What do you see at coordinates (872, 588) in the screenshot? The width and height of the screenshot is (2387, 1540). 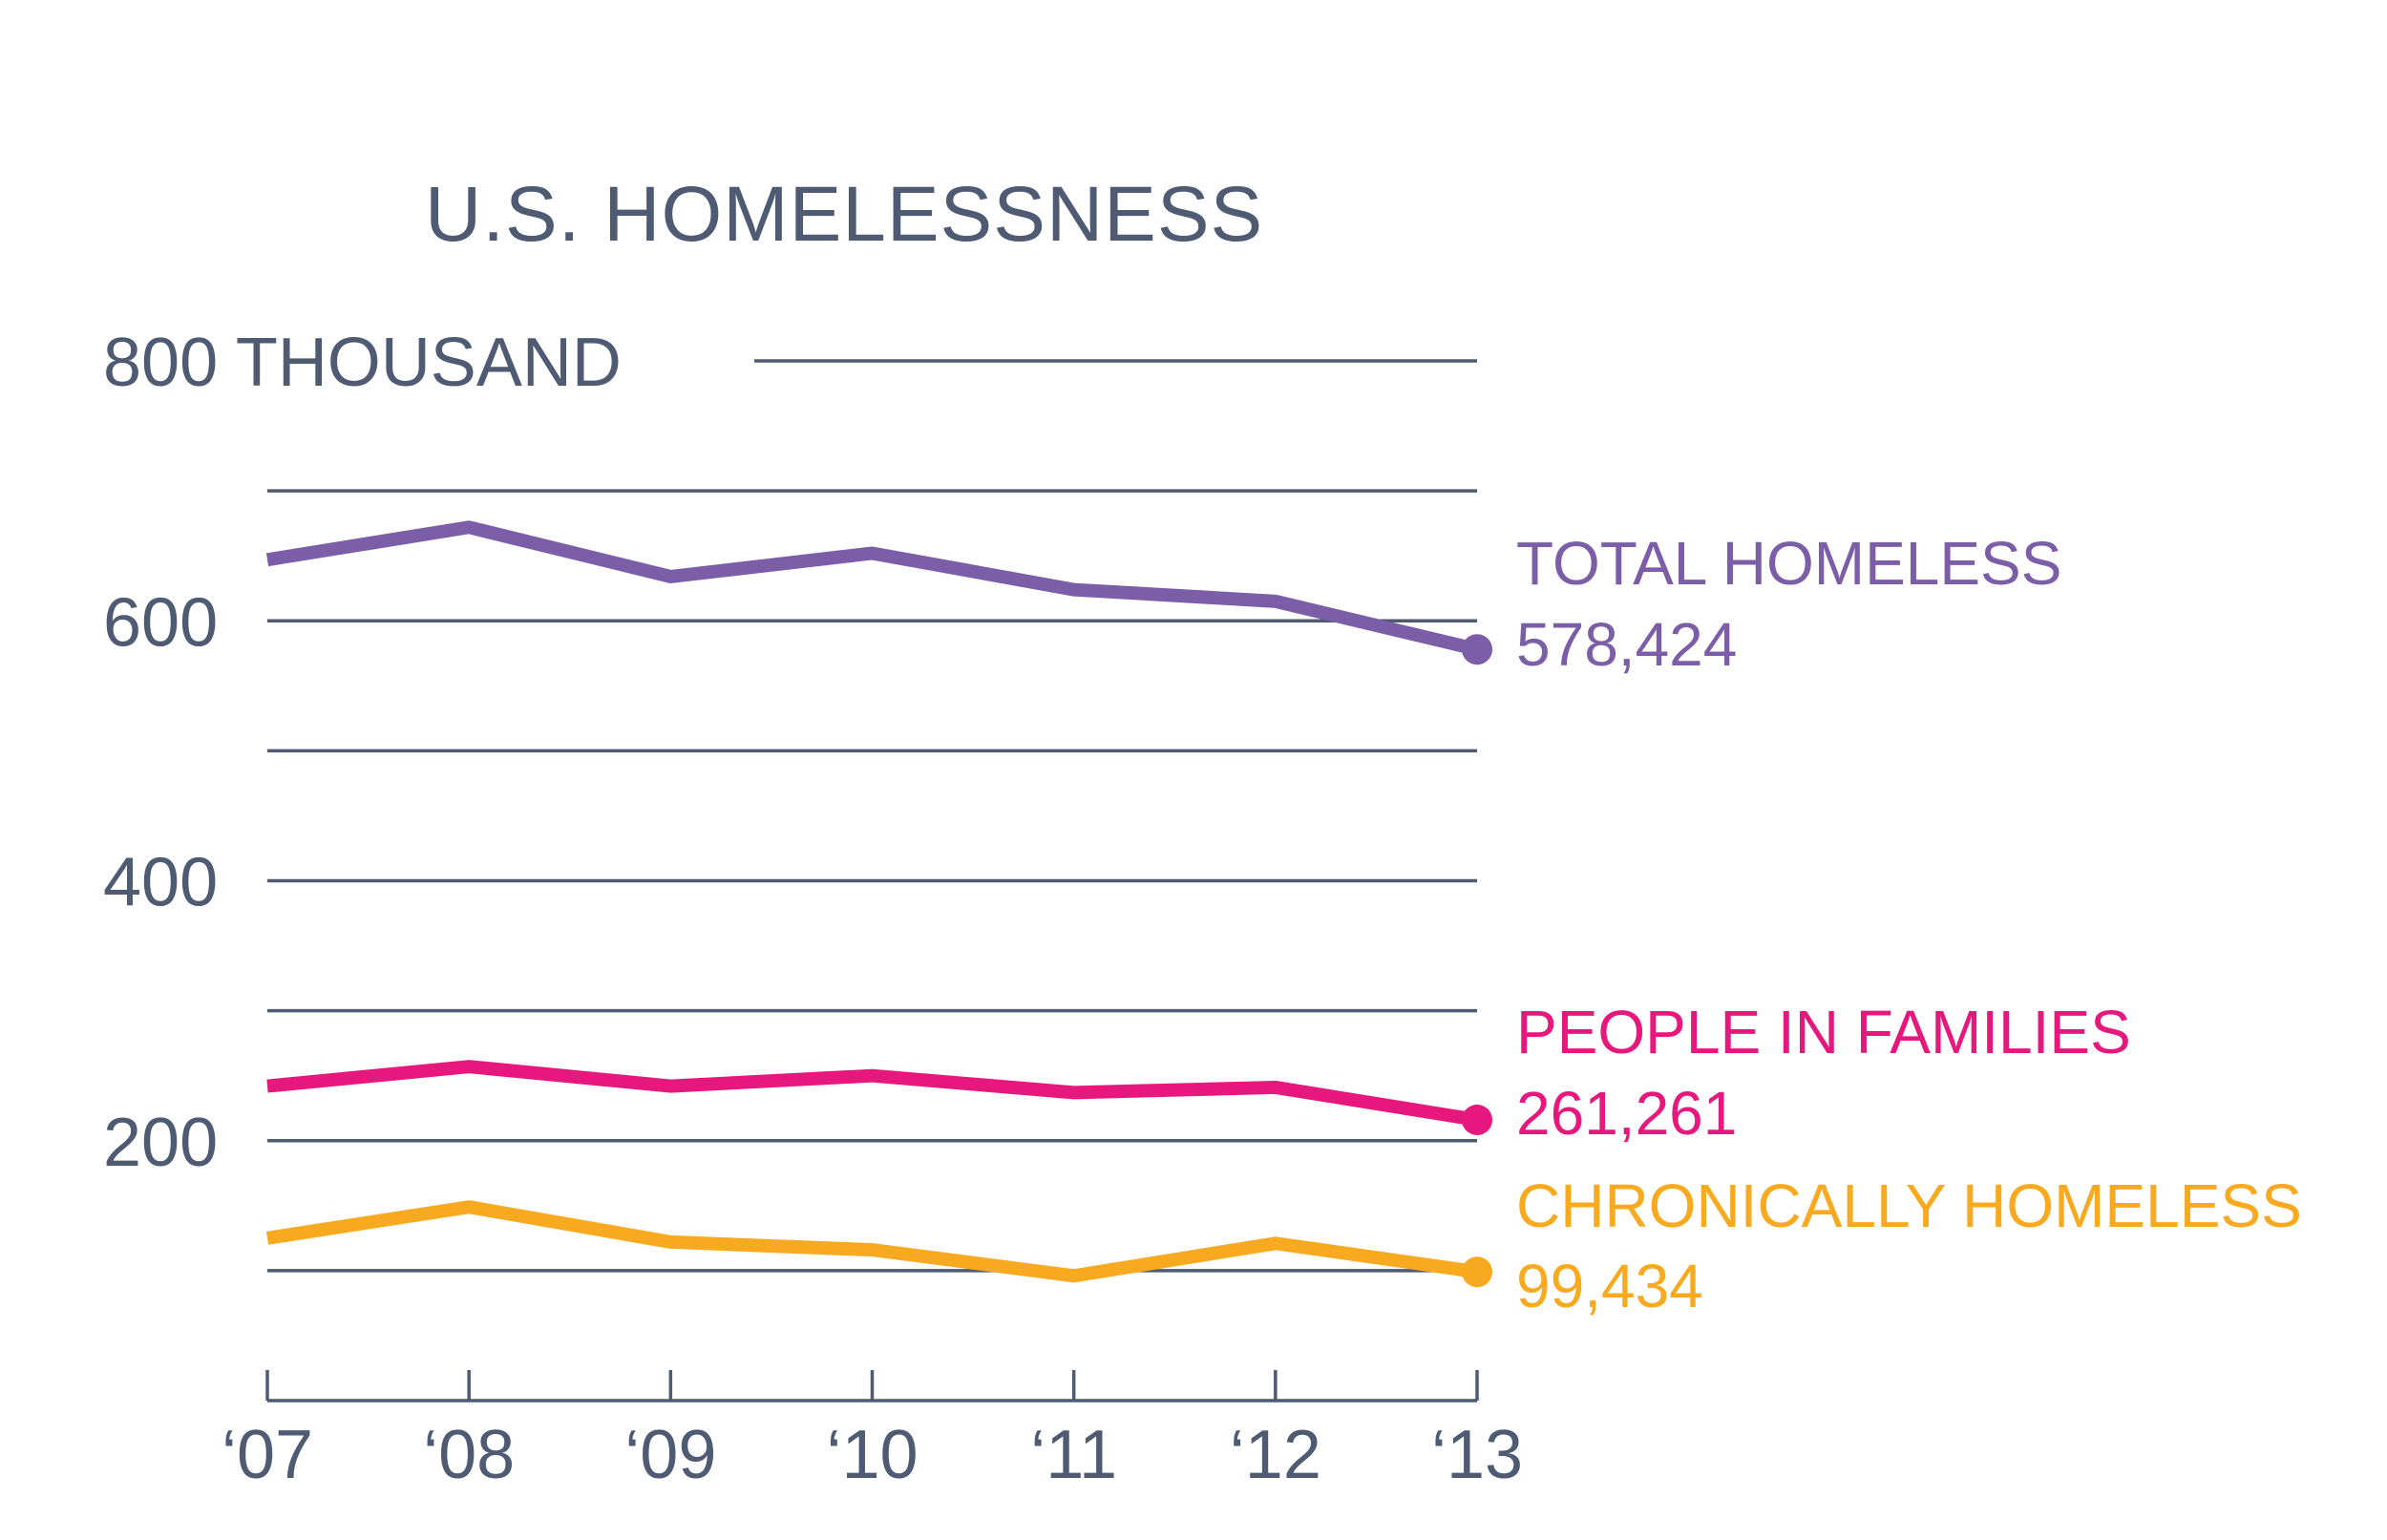 I see `series-line-total-homeless` at bounding box center [872, 588].